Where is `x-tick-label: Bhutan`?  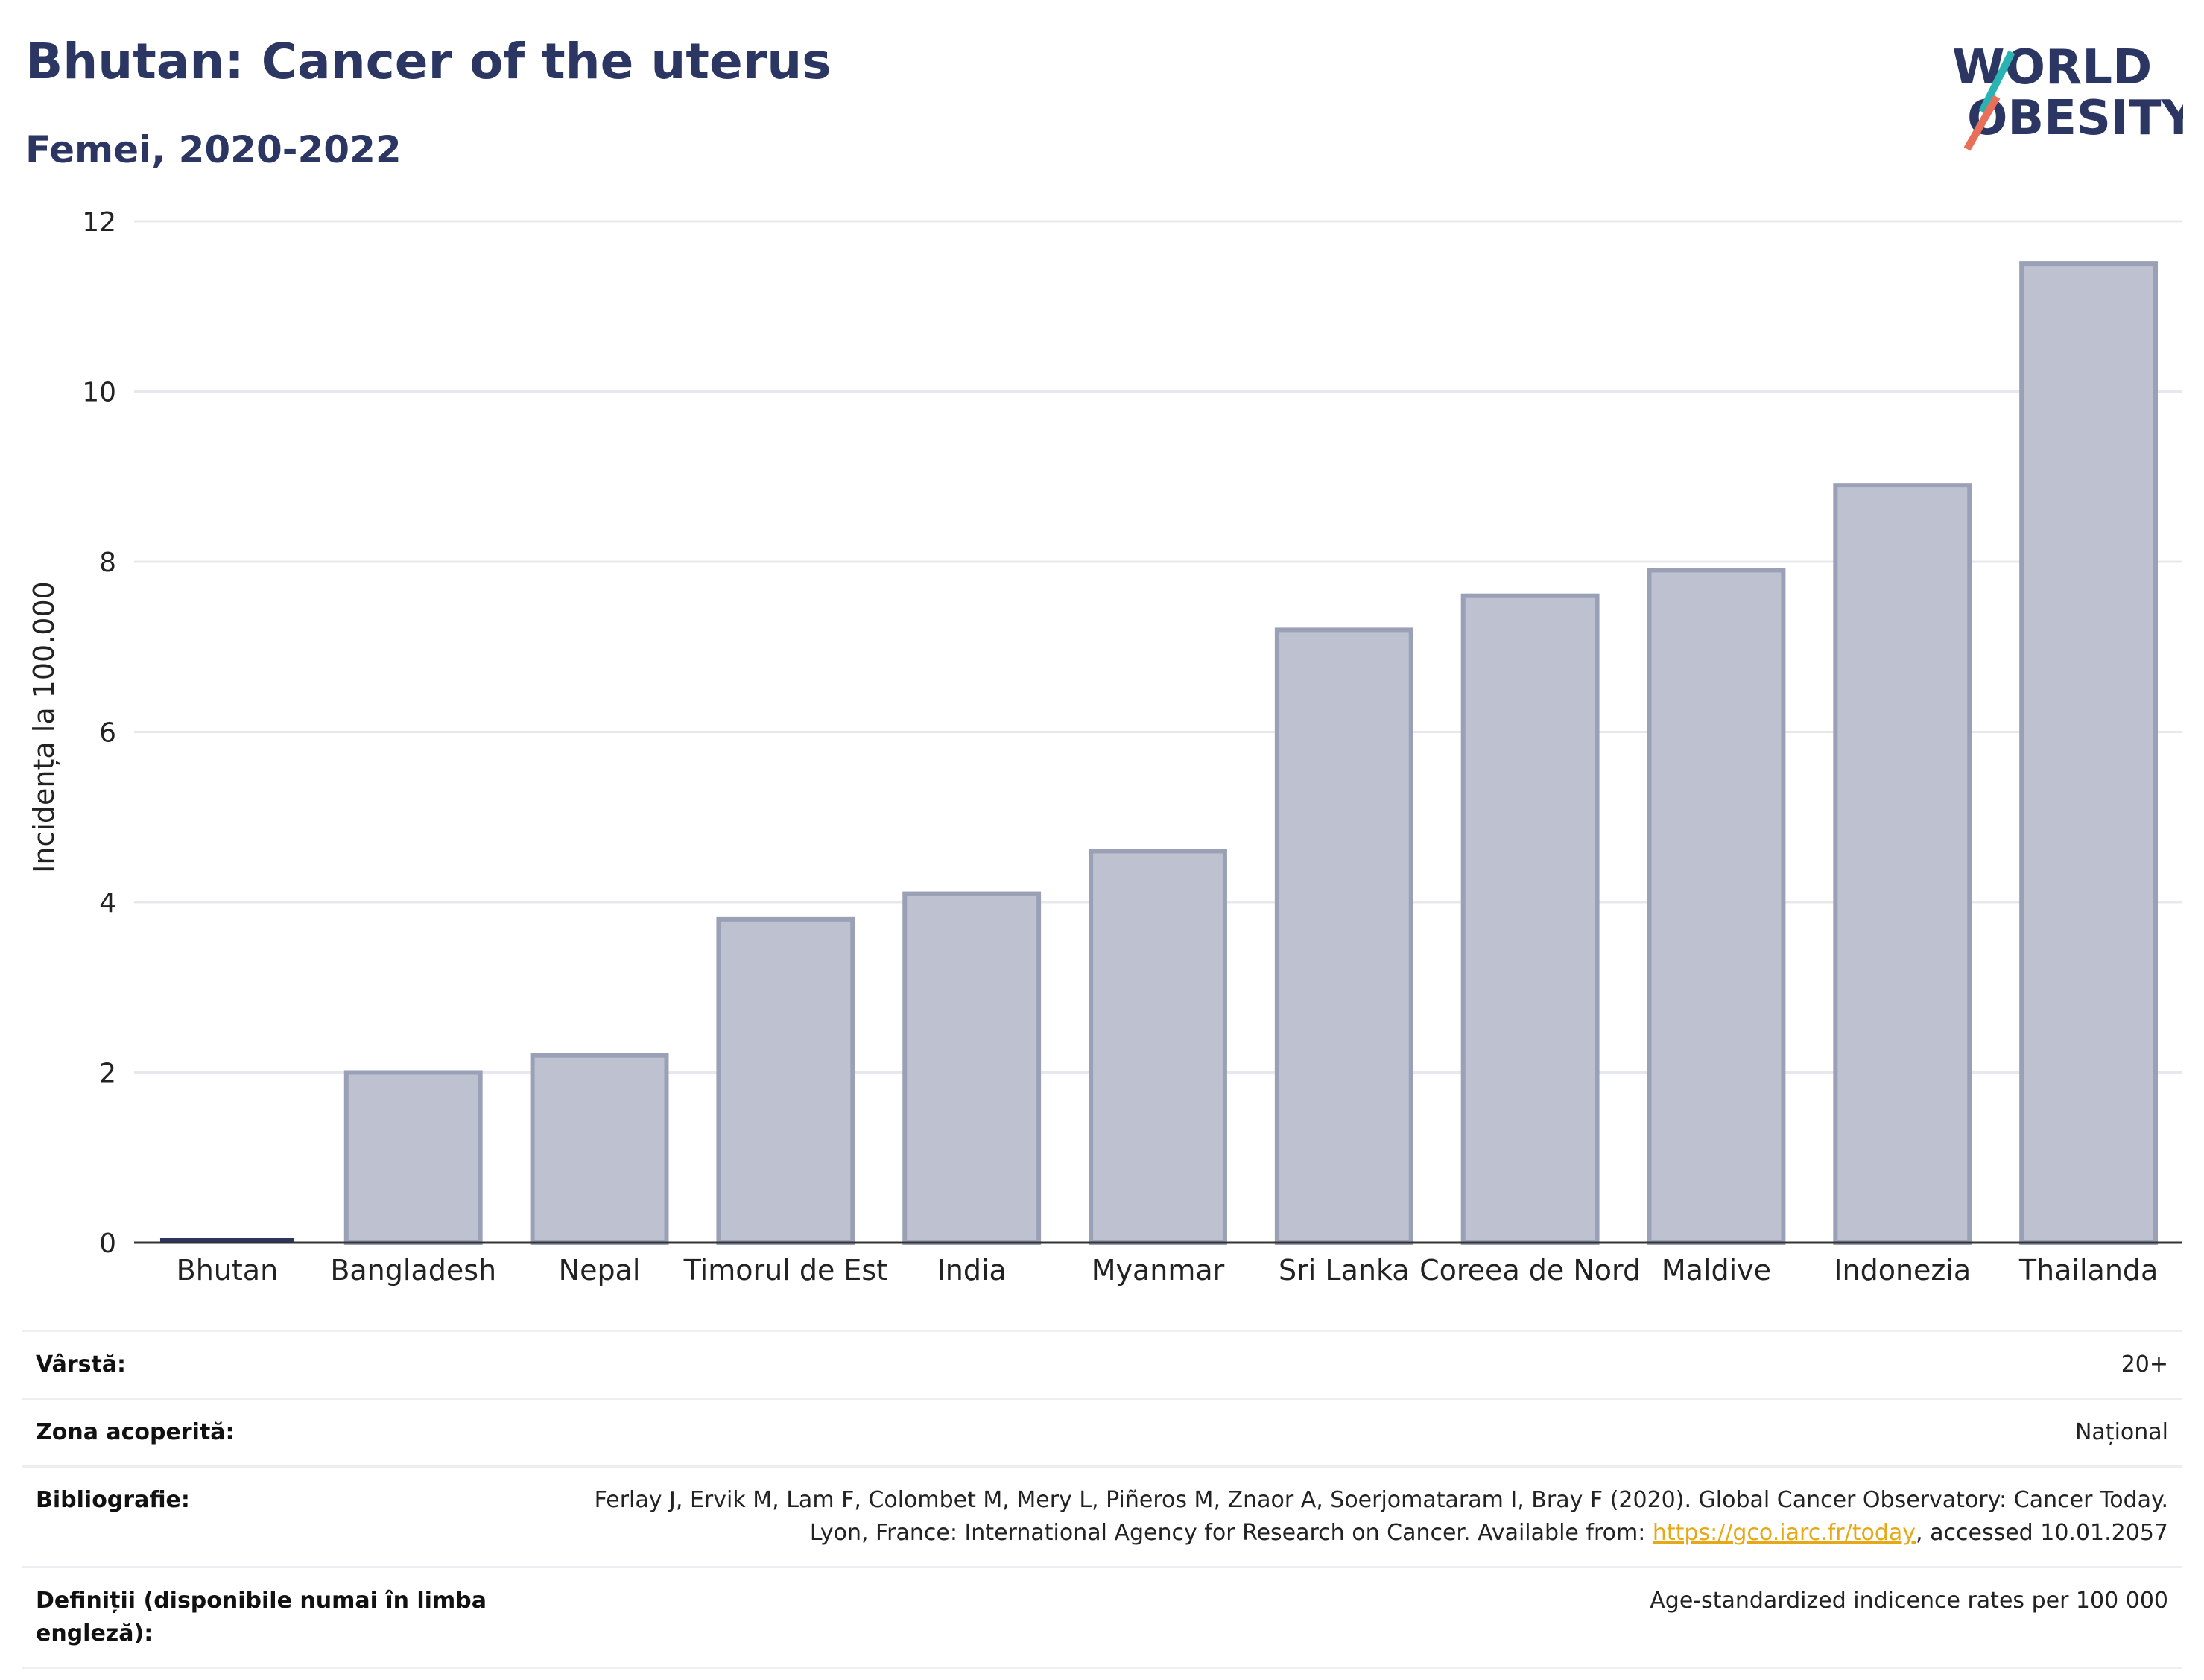 x-tick-label: Bhutan is located at coordinates (228, 1270).